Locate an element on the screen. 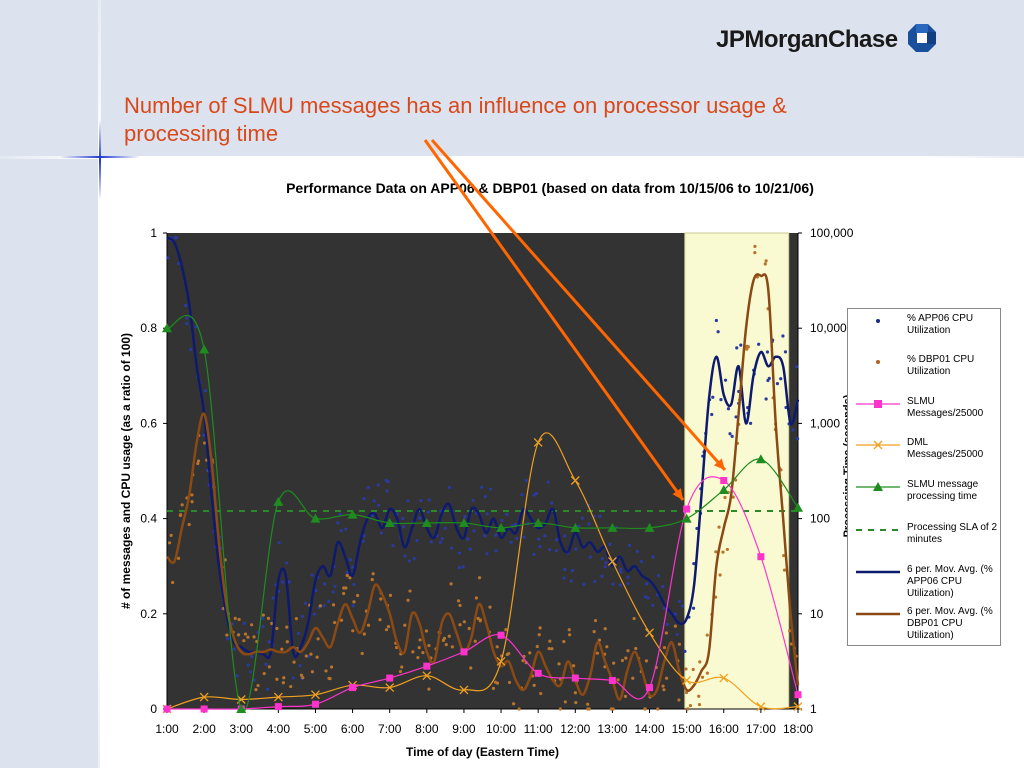 The height and width of the screenshot is (768, 1024). x-tick-label: 14:00 is located at coordinates (650, 729).